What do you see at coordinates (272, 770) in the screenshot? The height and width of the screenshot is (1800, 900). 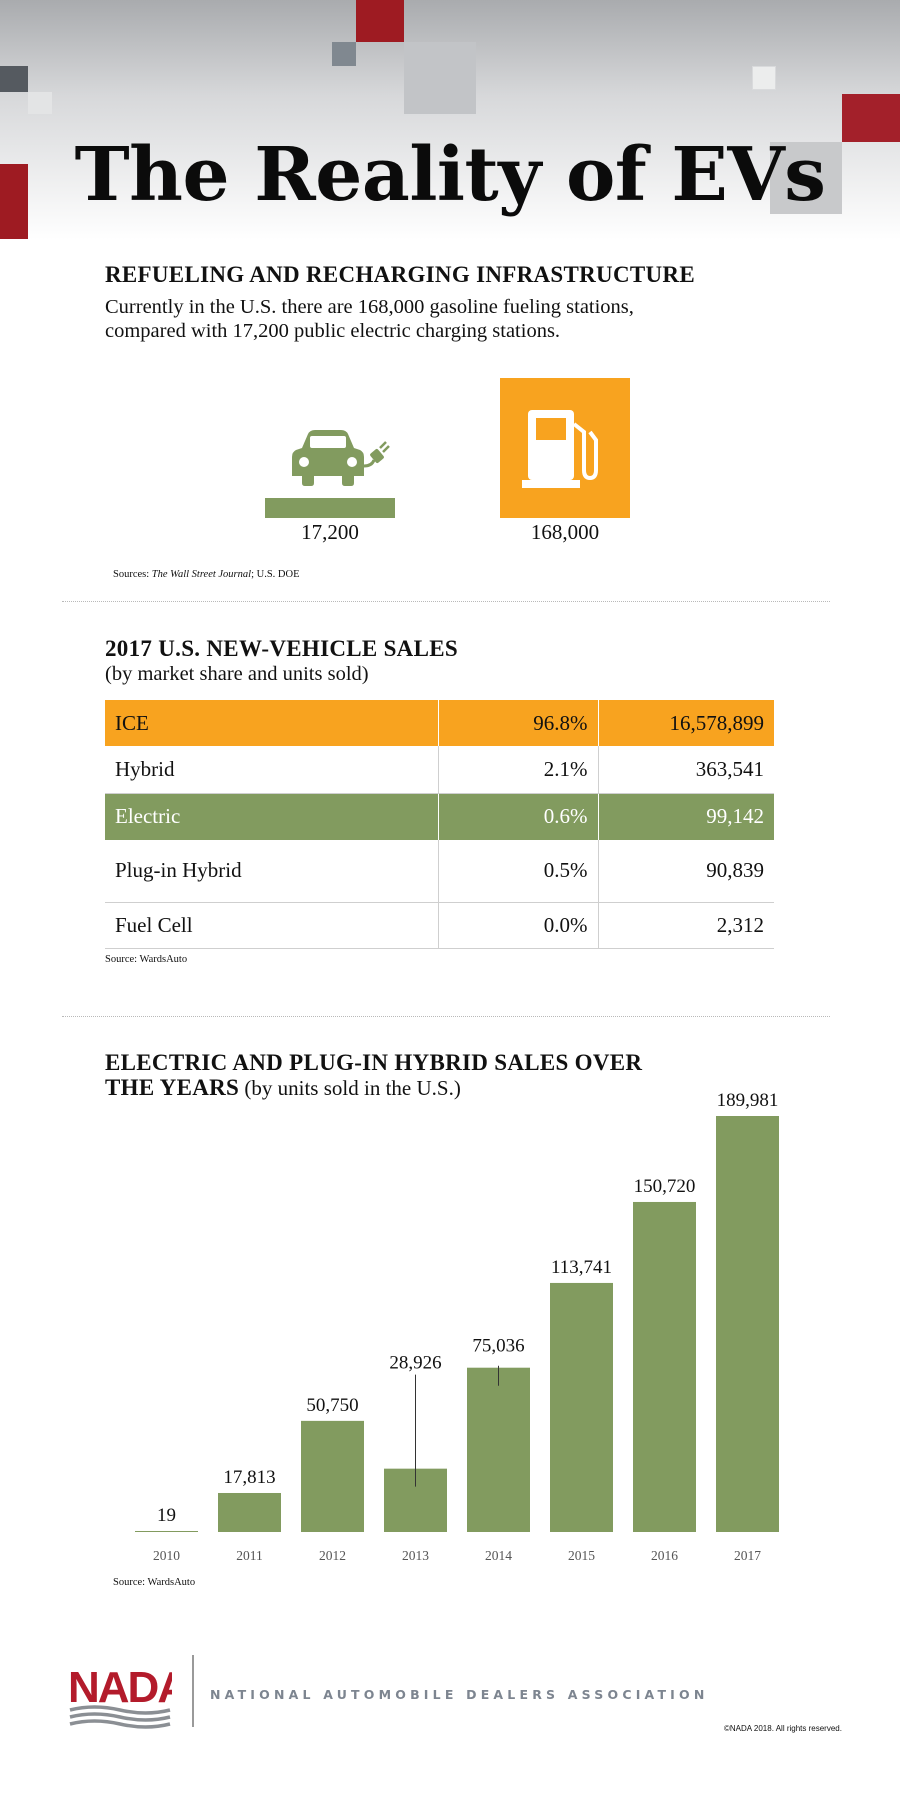 I see `vehicle-type: Hybrid` at bounding box center [272, 770].